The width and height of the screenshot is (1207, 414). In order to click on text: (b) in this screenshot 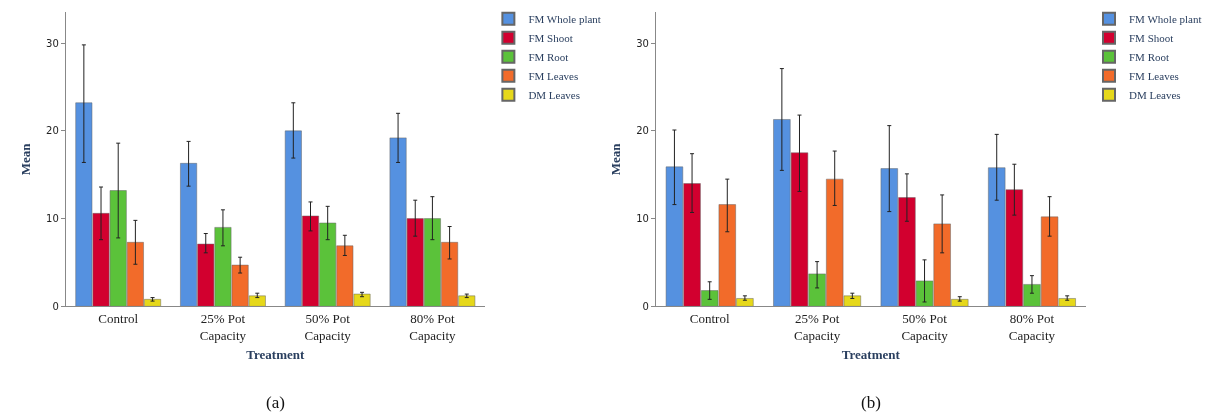, I will do `click(871, 402)`.